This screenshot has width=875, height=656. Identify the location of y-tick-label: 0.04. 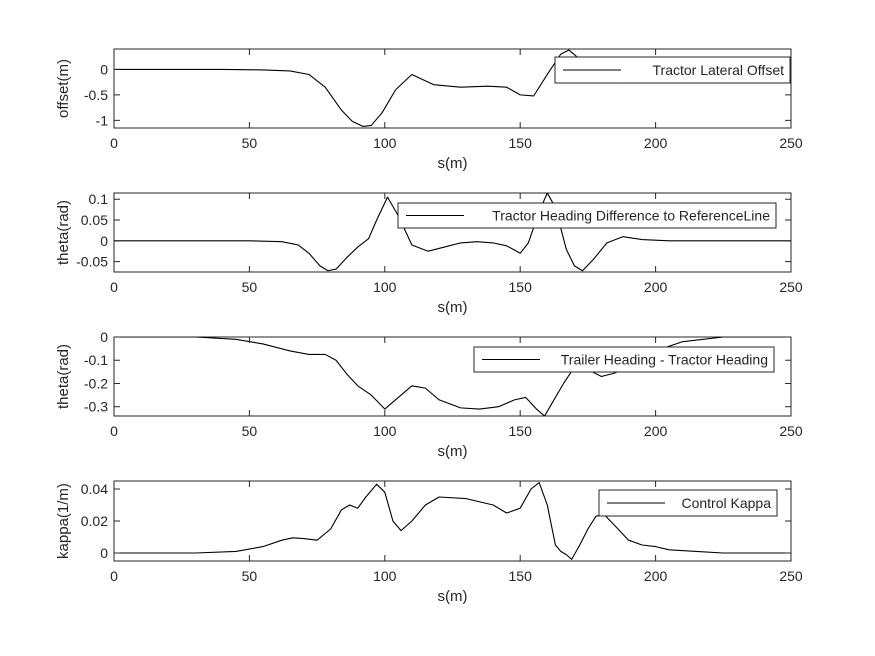
(94, 489).